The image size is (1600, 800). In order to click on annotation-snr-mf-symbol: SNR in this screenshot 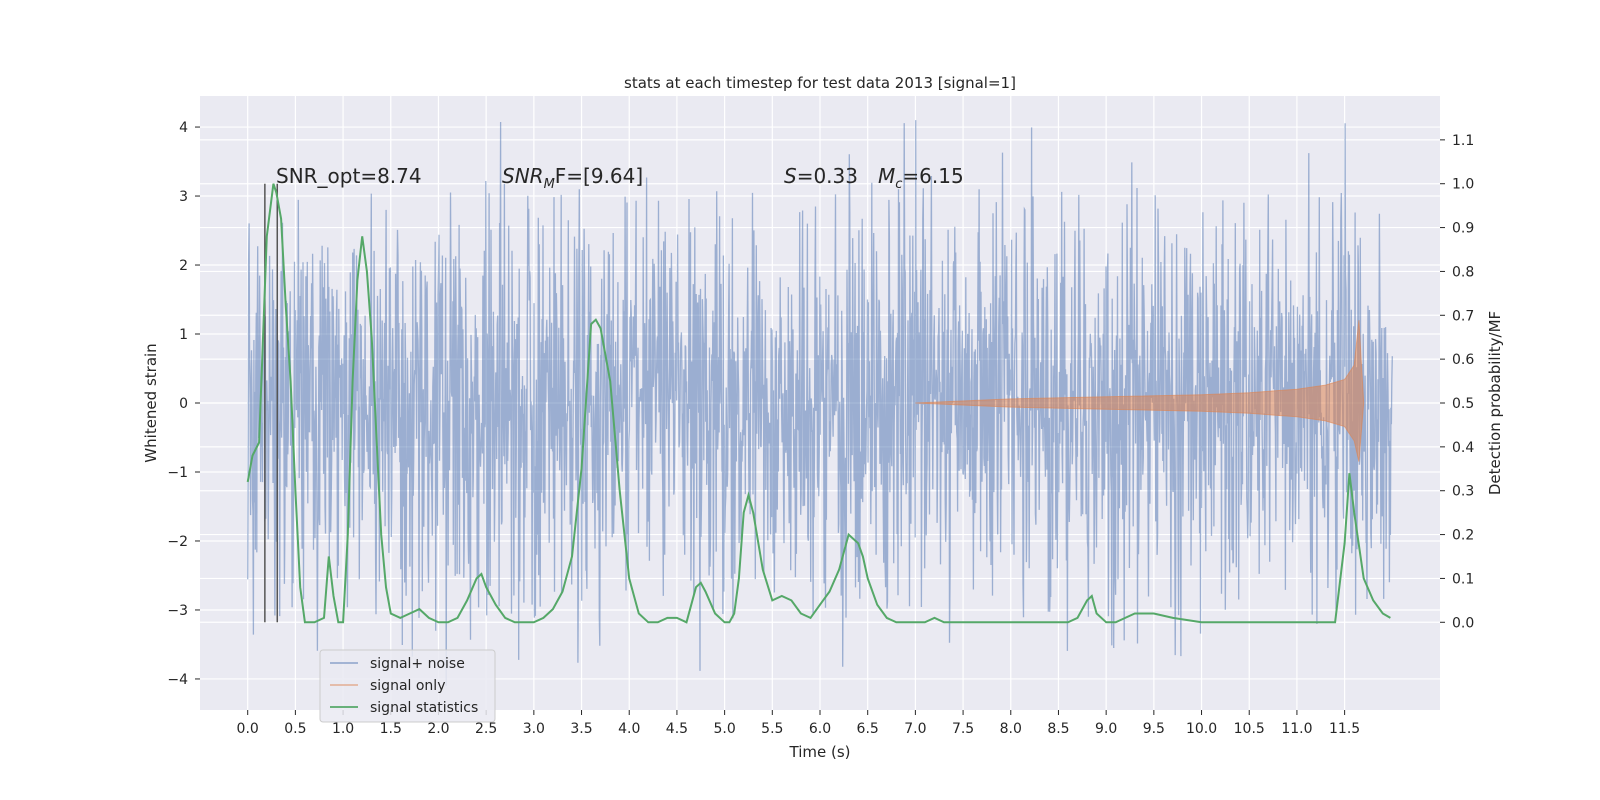, I will do `click(523, 176)`.